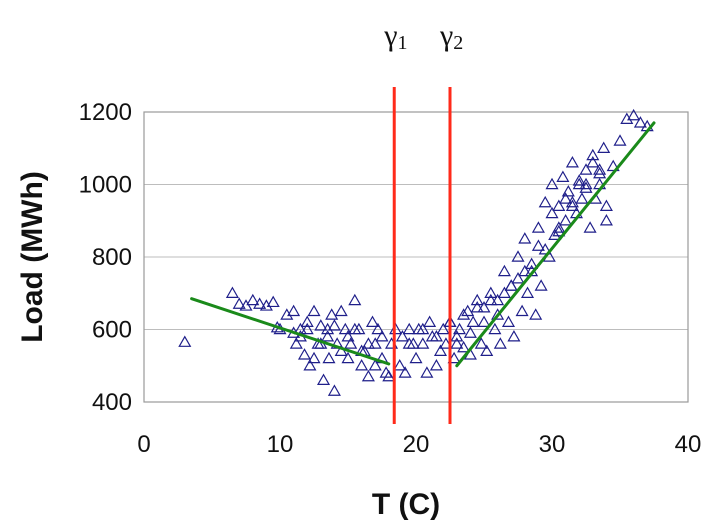 Image resolution: width=706 pixels, height=527 pixels. What do you see at coordinates (32, 257) in the screenshot?
I see `y-axis-title: Load (MWh)` at bounding box center [32, 257].